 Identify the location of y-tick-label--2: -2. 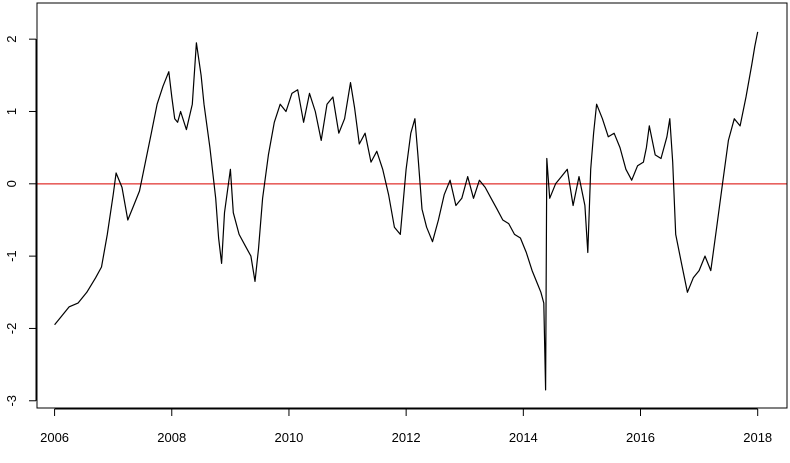
(11, 329).